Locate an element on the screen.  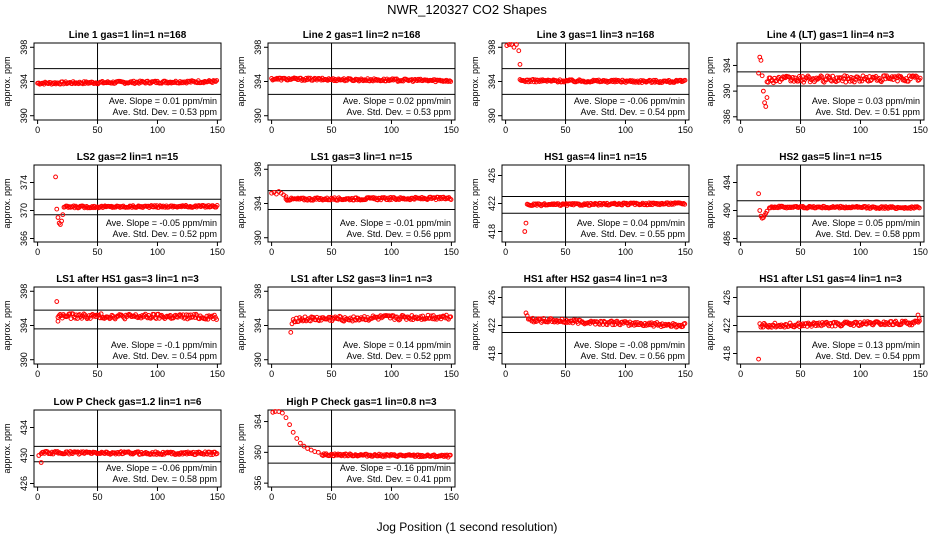
std-dev-annotation: Ave. Std. Dev. = 0.56 ppm is located at coordinates (399, 234).